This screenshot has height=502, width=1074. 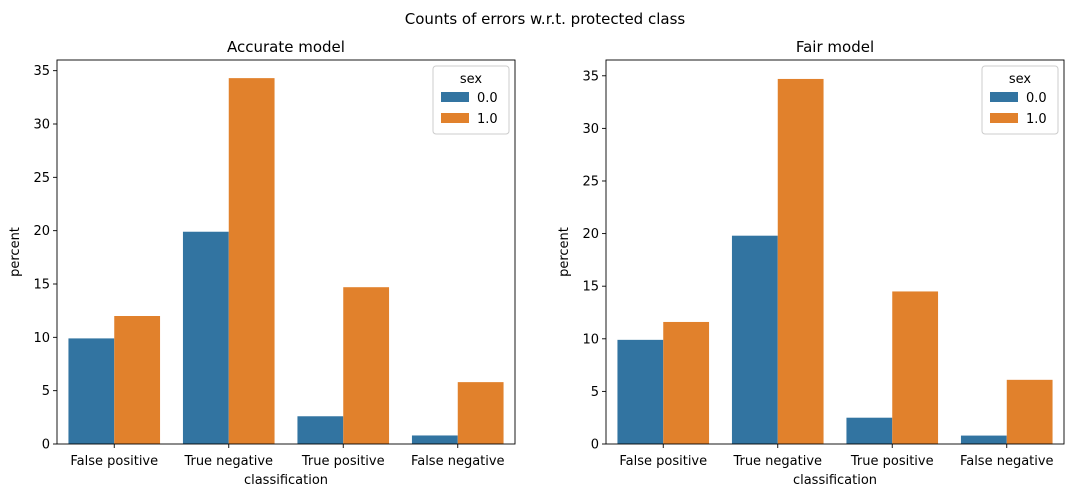 What do you see at coordinates (286, 47) in the screenshot?
I see `chart-title: Accurate model` at bounding box center [286, 47].